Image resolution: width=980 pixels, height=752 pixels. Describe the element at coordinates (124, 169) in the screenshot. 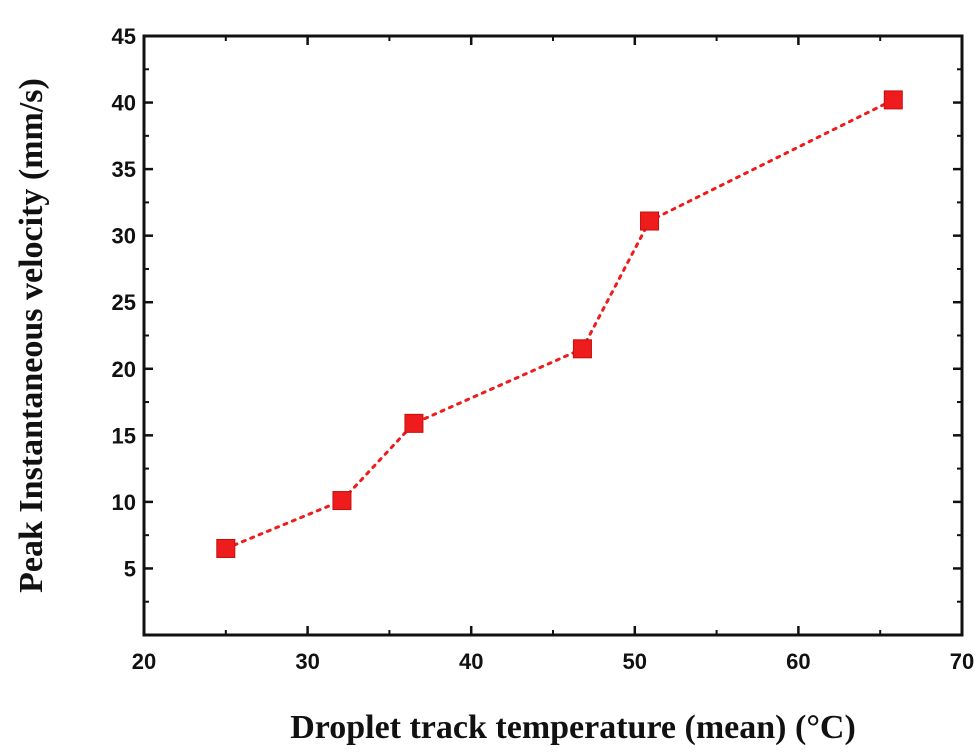

I see `y-tick-label: 35` at that location.